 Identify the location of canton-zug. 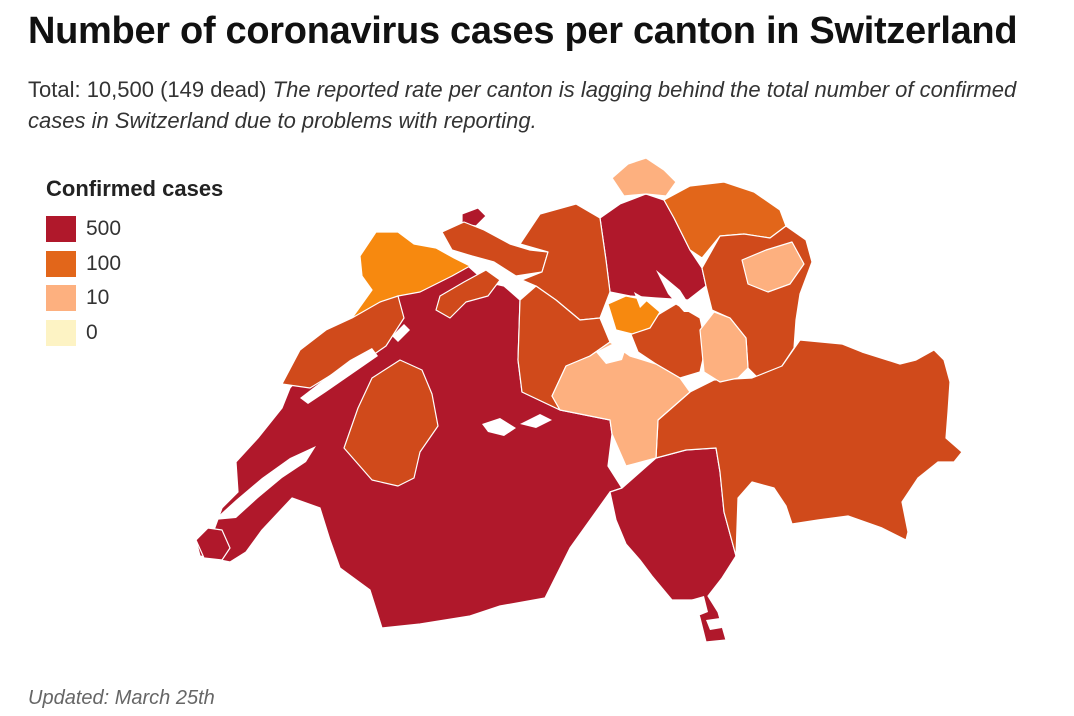
(634, 315).